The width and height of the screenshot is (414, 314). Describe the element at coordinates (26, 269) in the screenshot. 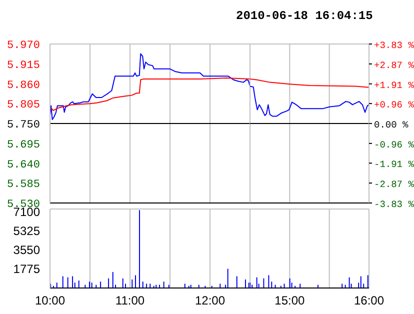

I see `y-tick-label: 1775` at that location.